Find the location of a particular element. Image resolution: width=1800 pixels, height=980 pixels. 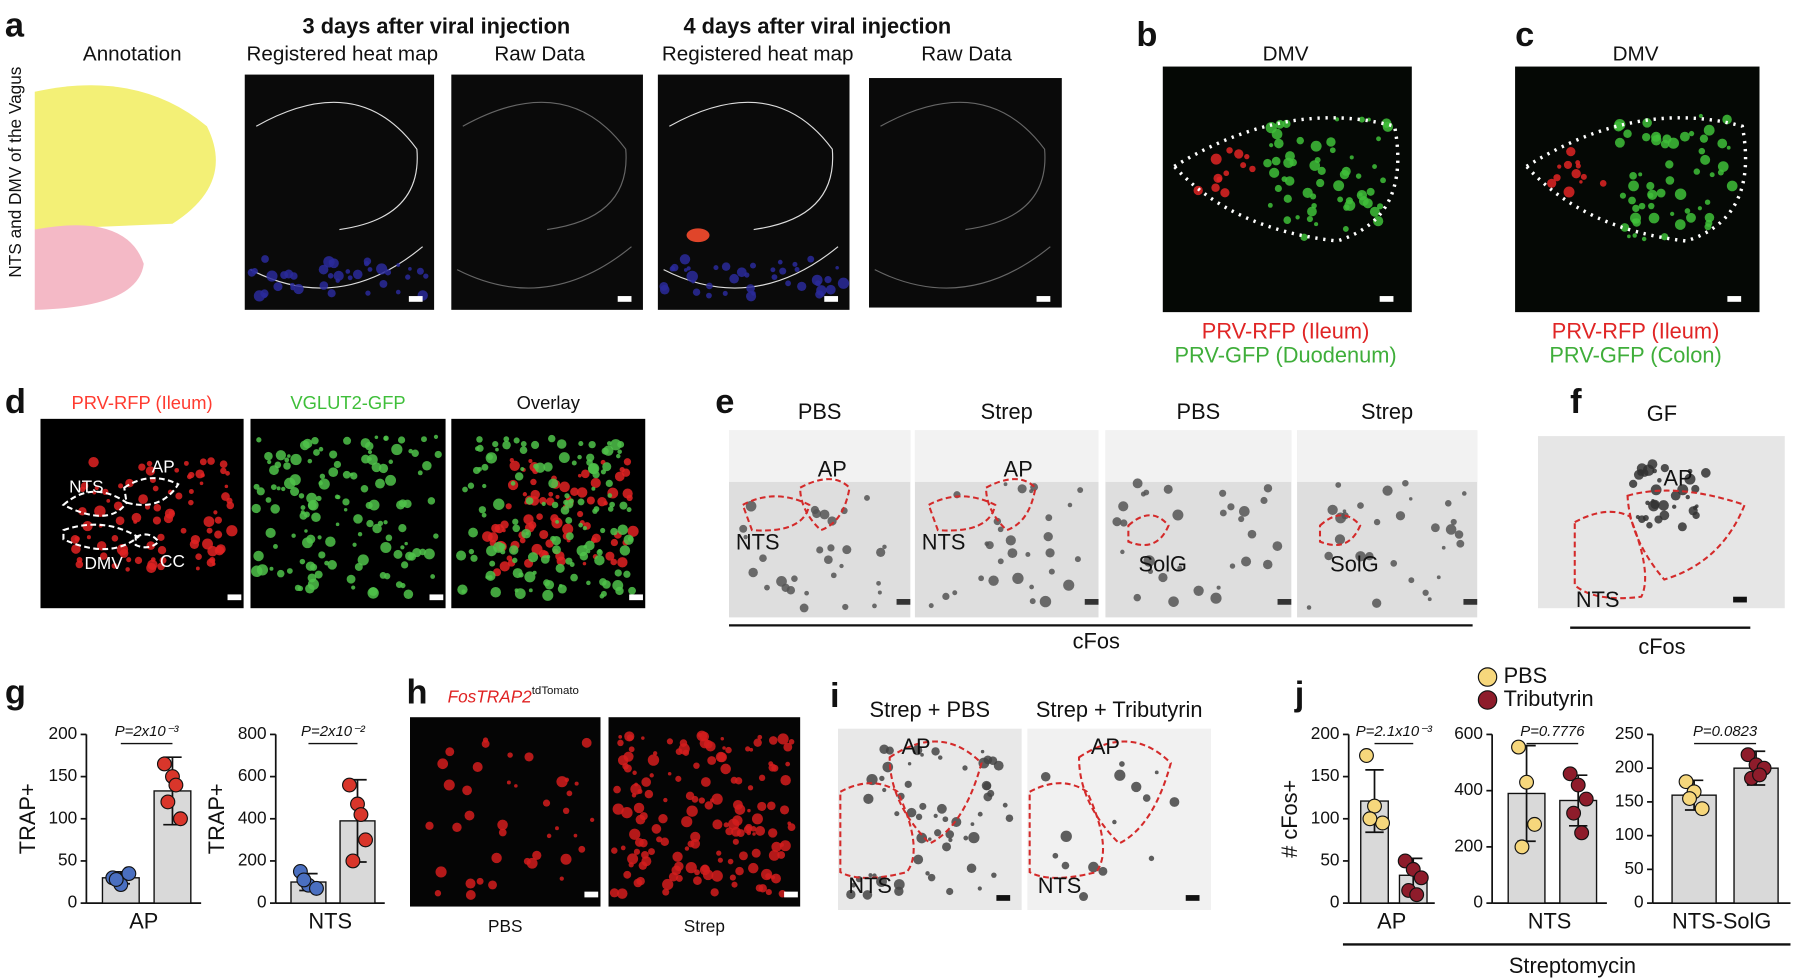

image-title: Raw Data is located at coordinates (966, 54).